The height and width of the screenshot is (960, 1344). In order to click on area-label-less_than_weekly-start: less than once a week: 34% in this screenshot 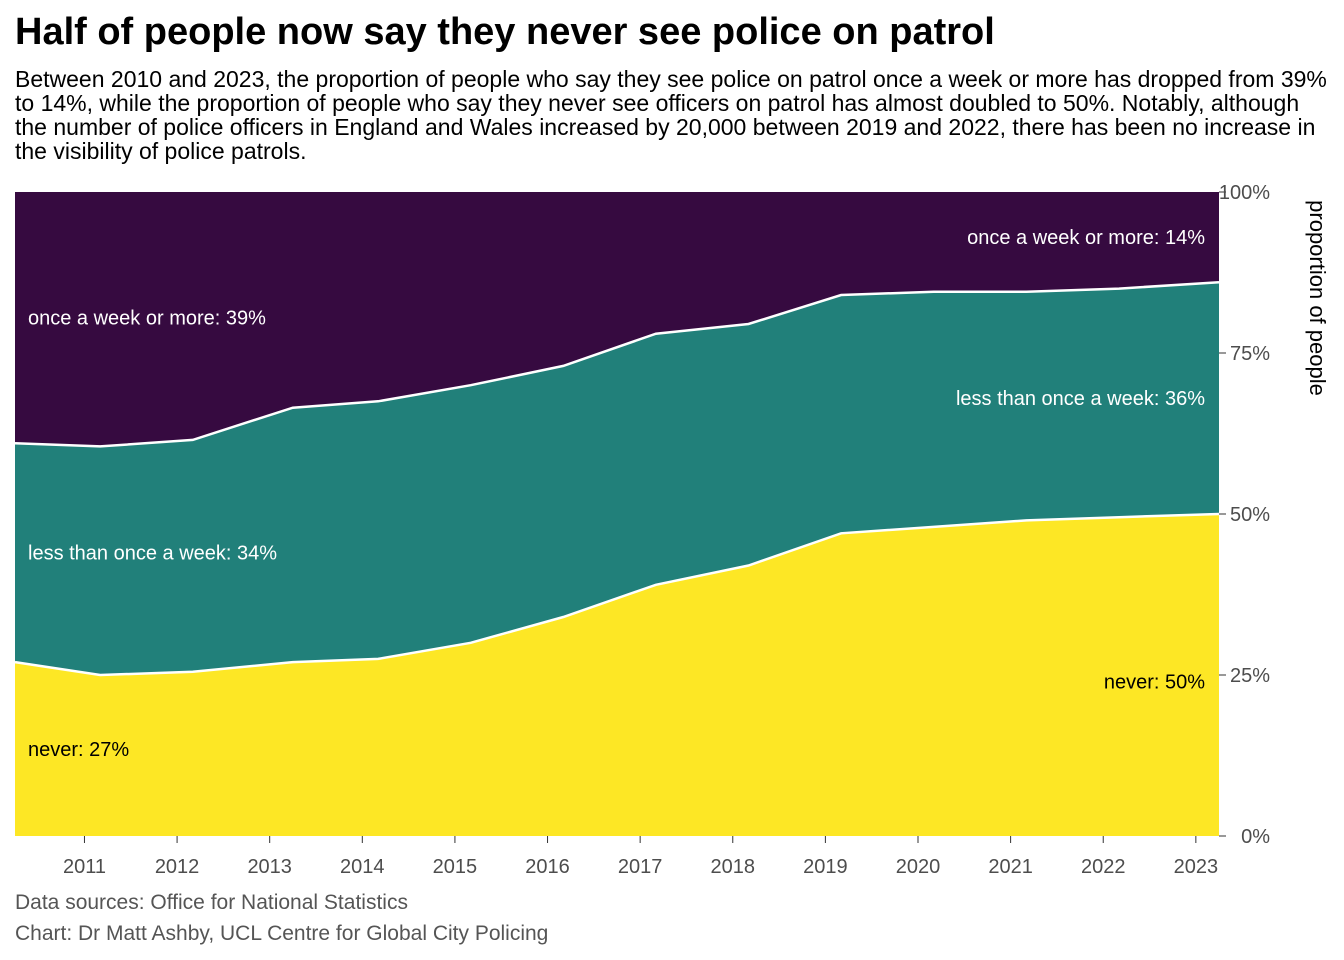, I will do `click(152, 554)`.